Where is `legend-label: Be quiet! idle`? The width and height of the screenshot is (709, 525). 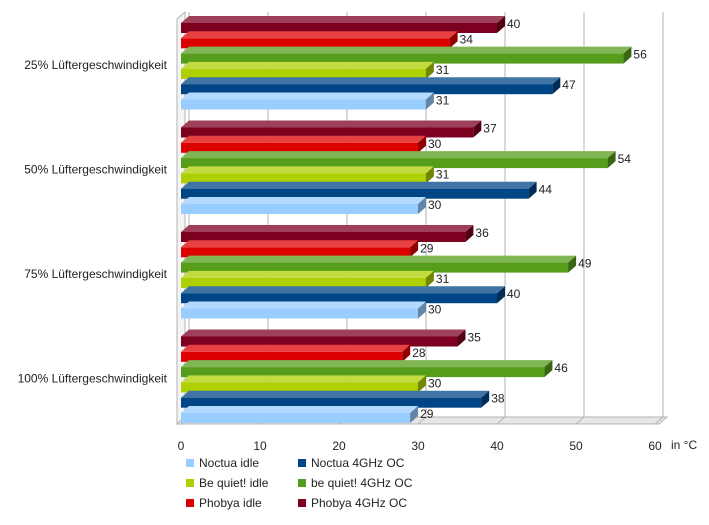 legend-label: Be quiet! idle is located at coordinates (234, 483).